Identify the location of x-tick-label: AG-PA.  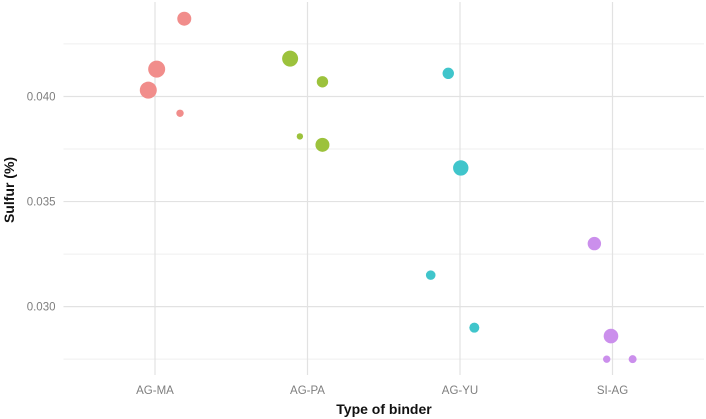
(307, 391).